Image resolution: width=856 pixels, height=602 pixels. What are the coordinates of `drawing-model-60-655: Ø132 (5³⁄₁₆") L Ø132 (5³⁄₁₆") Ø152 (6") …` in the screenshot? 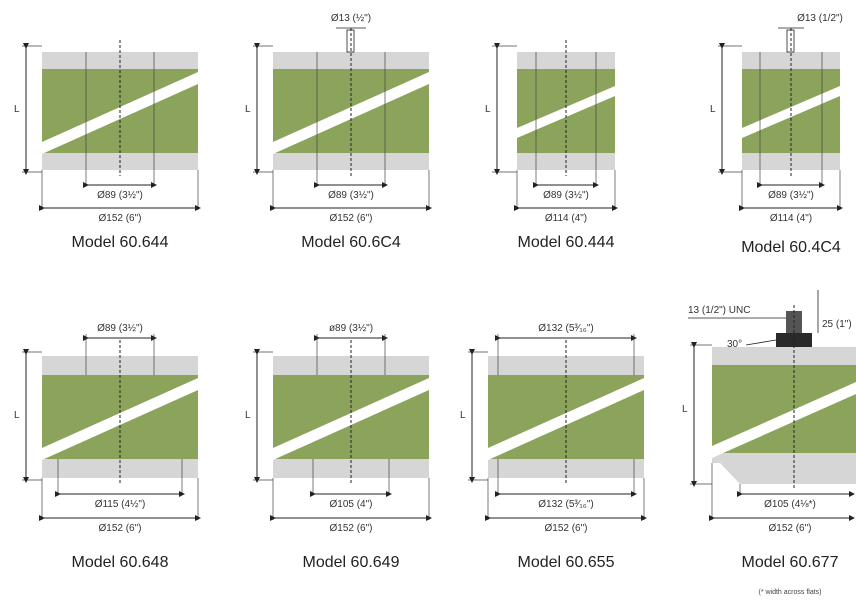 It's located at (553, 447).